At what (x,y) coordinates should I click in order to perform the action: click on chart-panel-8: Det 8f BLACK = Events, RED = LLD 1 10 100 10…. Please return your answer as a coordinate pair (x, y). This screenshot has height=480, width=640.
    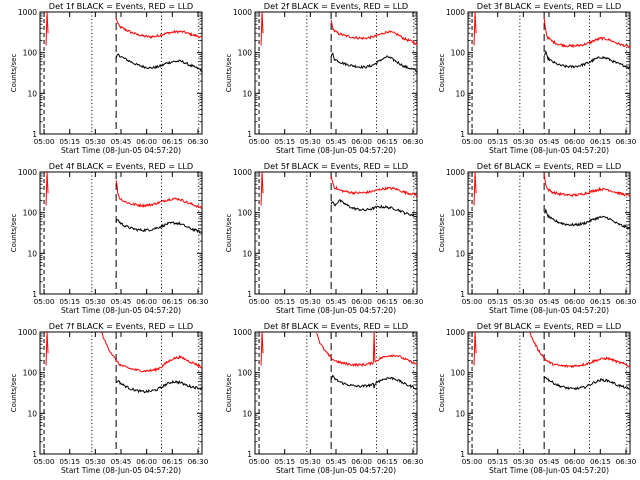
    Looking at the image, I should click on (324, 398).